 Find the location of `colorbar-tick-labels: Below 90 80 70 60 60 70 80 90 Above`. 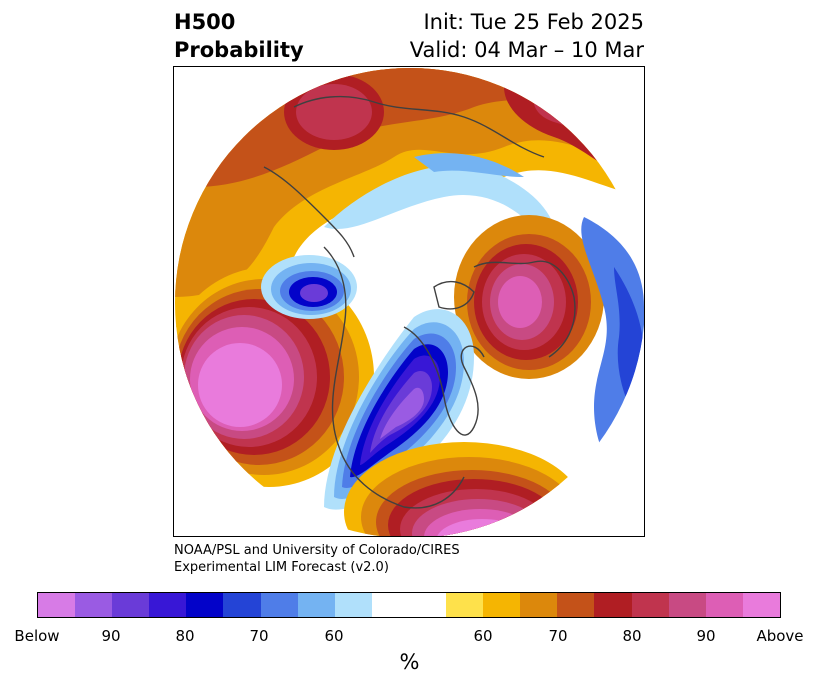

colorbar-tick-labels: Below 90 80 70 60 60 70 80 90 Above is located at coordinates (409, 636).